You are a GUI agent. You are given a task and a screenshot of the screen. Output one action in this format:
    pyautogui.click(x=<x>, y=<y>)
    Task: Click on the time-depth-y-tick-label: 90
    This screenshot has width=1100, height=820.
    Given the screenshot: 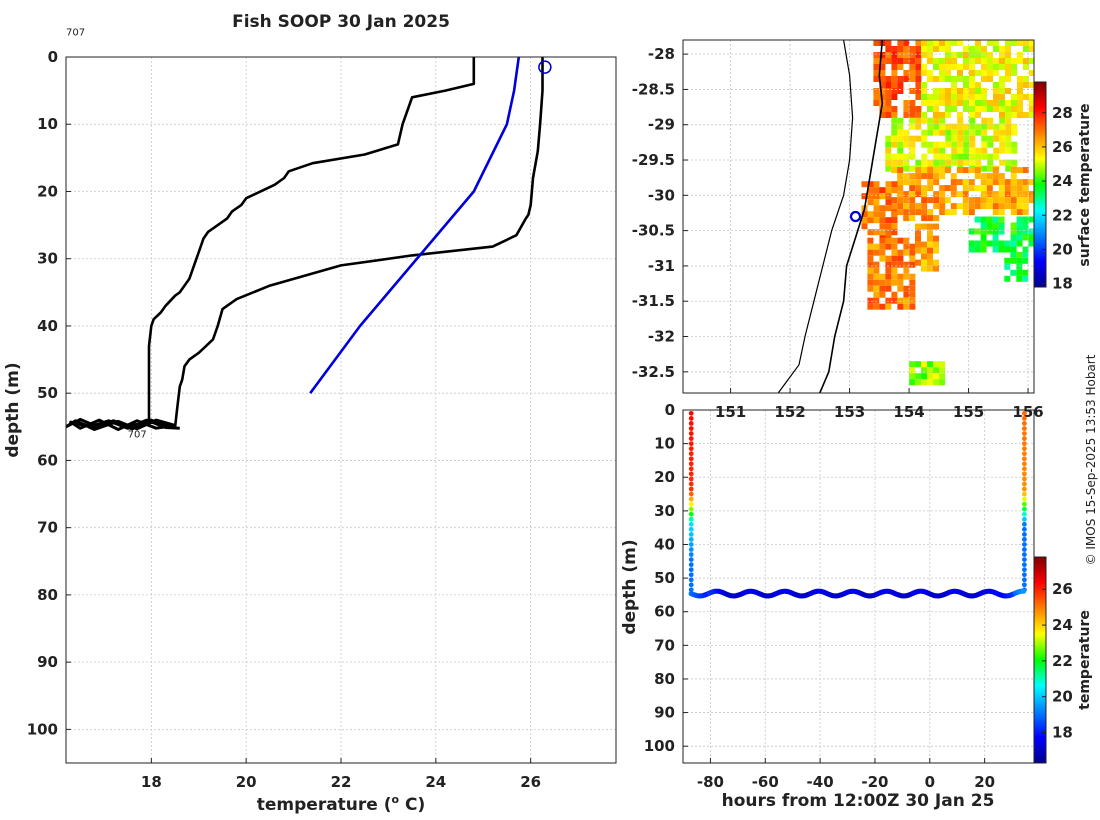 What is the action you would take?
    pyautogui.click(x=664, y=713)
    